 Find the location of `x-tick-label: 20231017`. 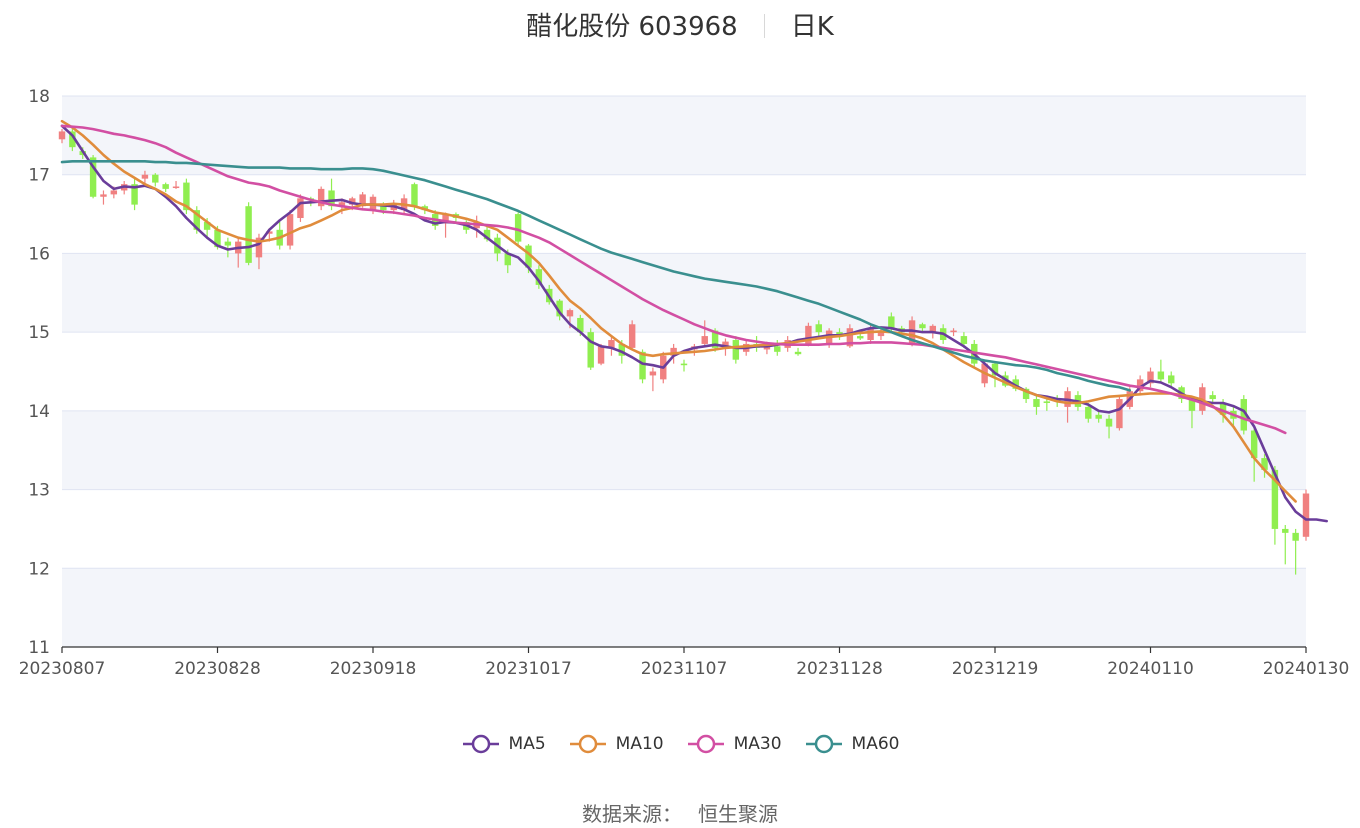

x-tick-label: 20231017 is located at coordinates (528, 669).